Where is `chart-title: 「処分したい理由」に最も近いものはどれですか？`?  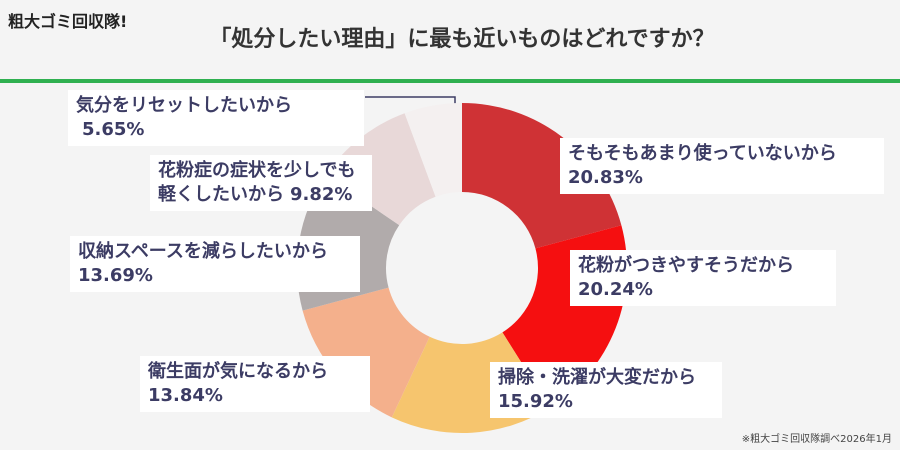
chart-title: 「処分したい理由」に最も近いものはどれですか？ is located at coordinates (461, 39).